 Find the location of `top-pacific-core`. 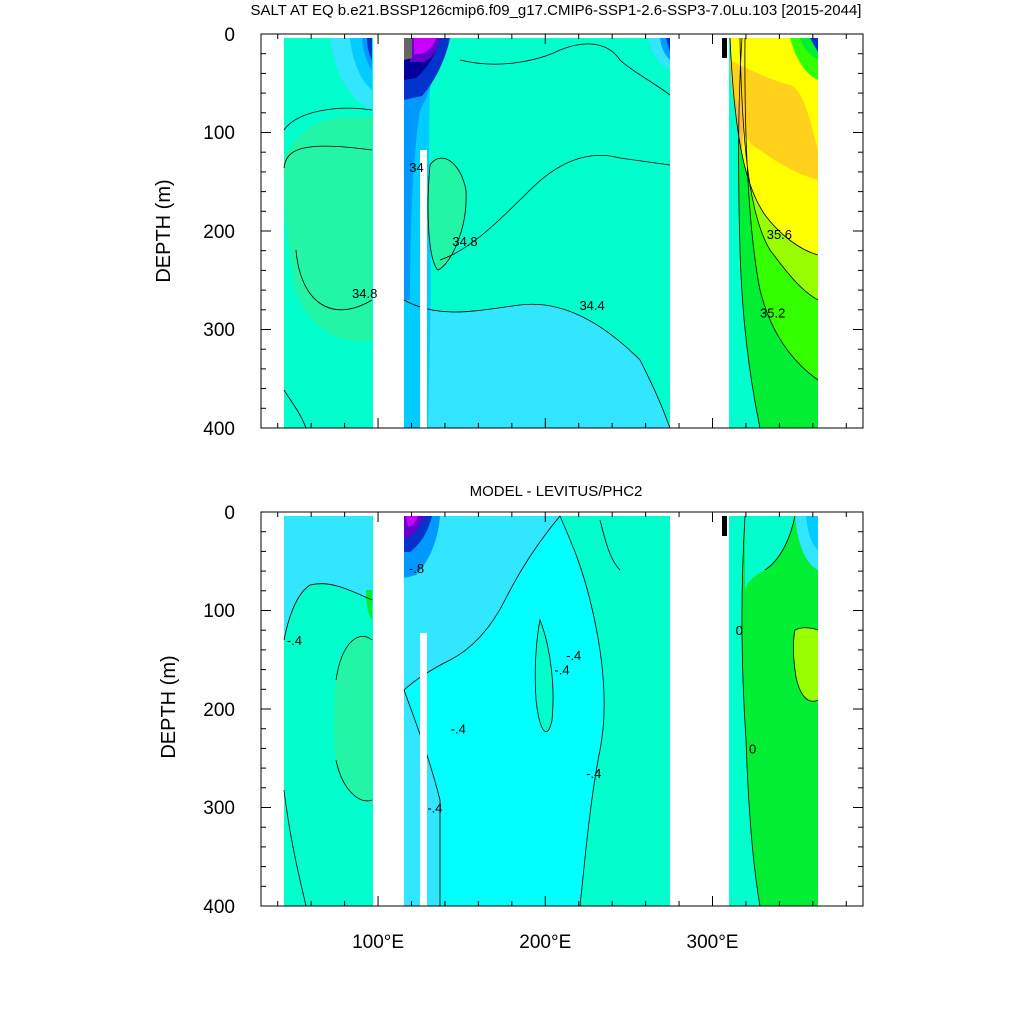

top-pacific-core is located at coordinates (447, 214).